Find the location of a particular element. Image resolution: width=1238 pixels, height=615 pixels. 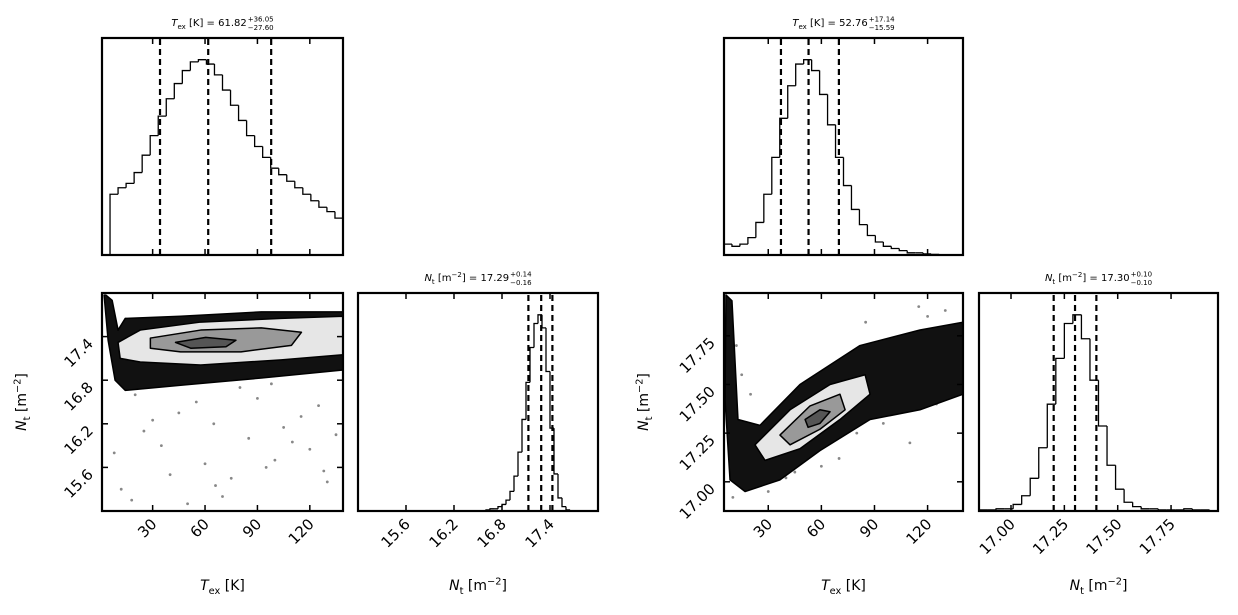

label-part: T is located at coordinates (795, 23).